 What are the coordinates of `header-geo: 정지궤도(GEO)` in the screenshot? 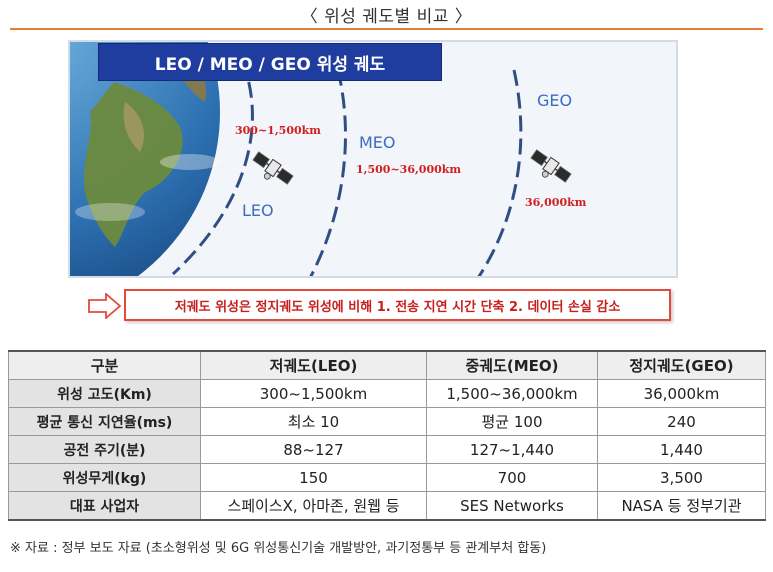 It's located at (681, 365).